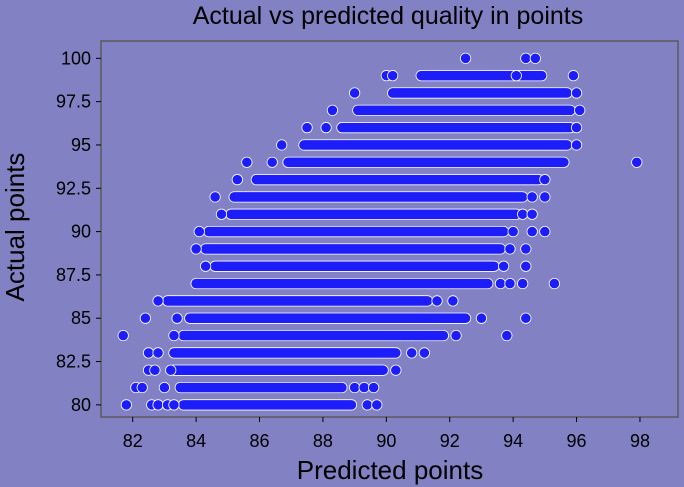 The image size is (684, 487). I want to click on y-tick-label: 85, so click(81, 318).